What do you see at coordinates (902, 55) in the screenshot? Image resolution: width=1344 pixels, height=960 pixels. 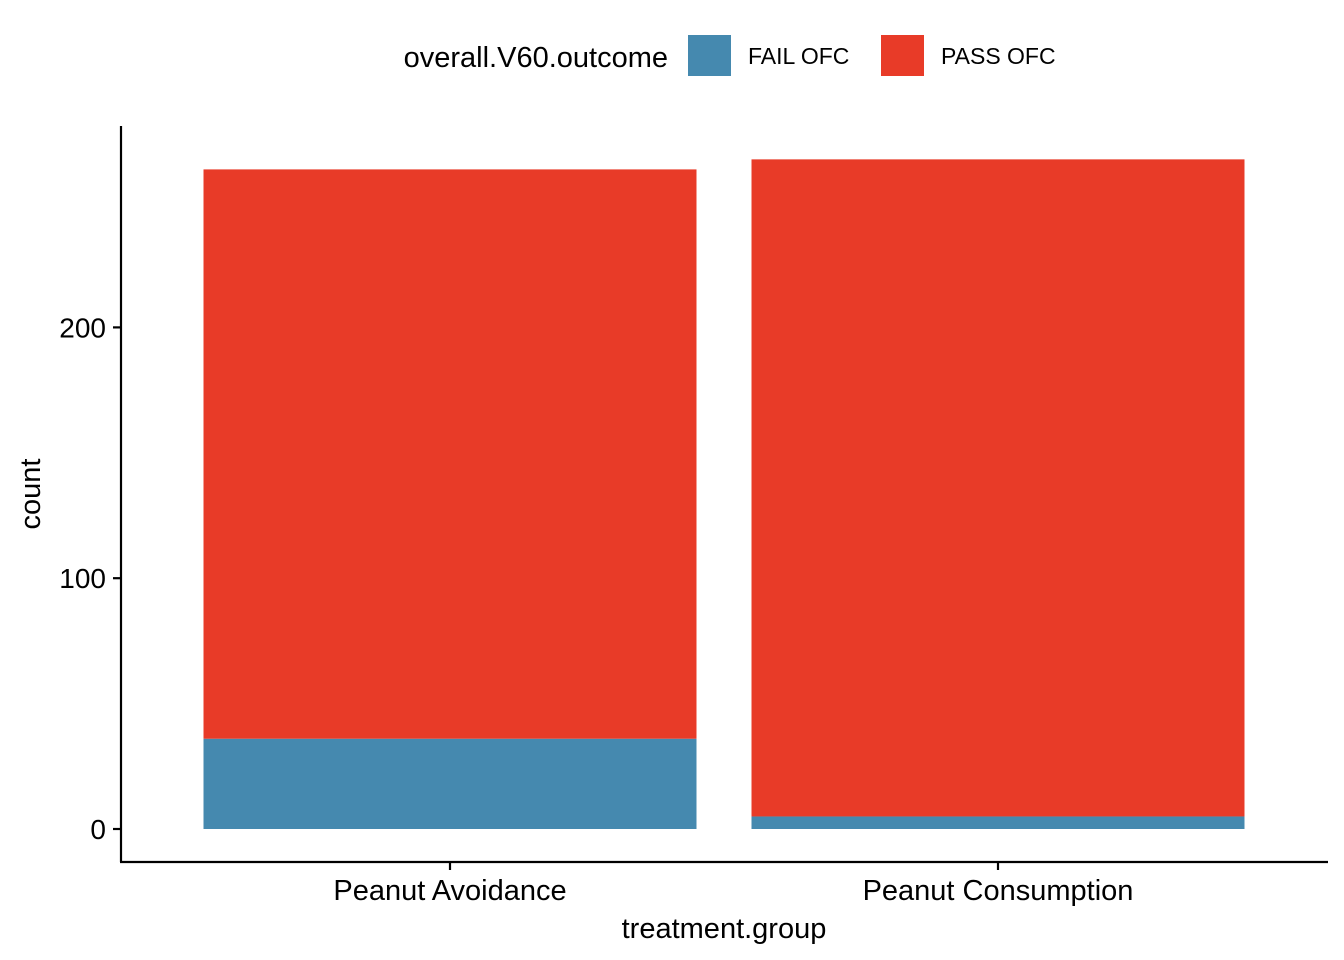 I see `legend-key-pass-ofc` at bounding box center [902, 55].